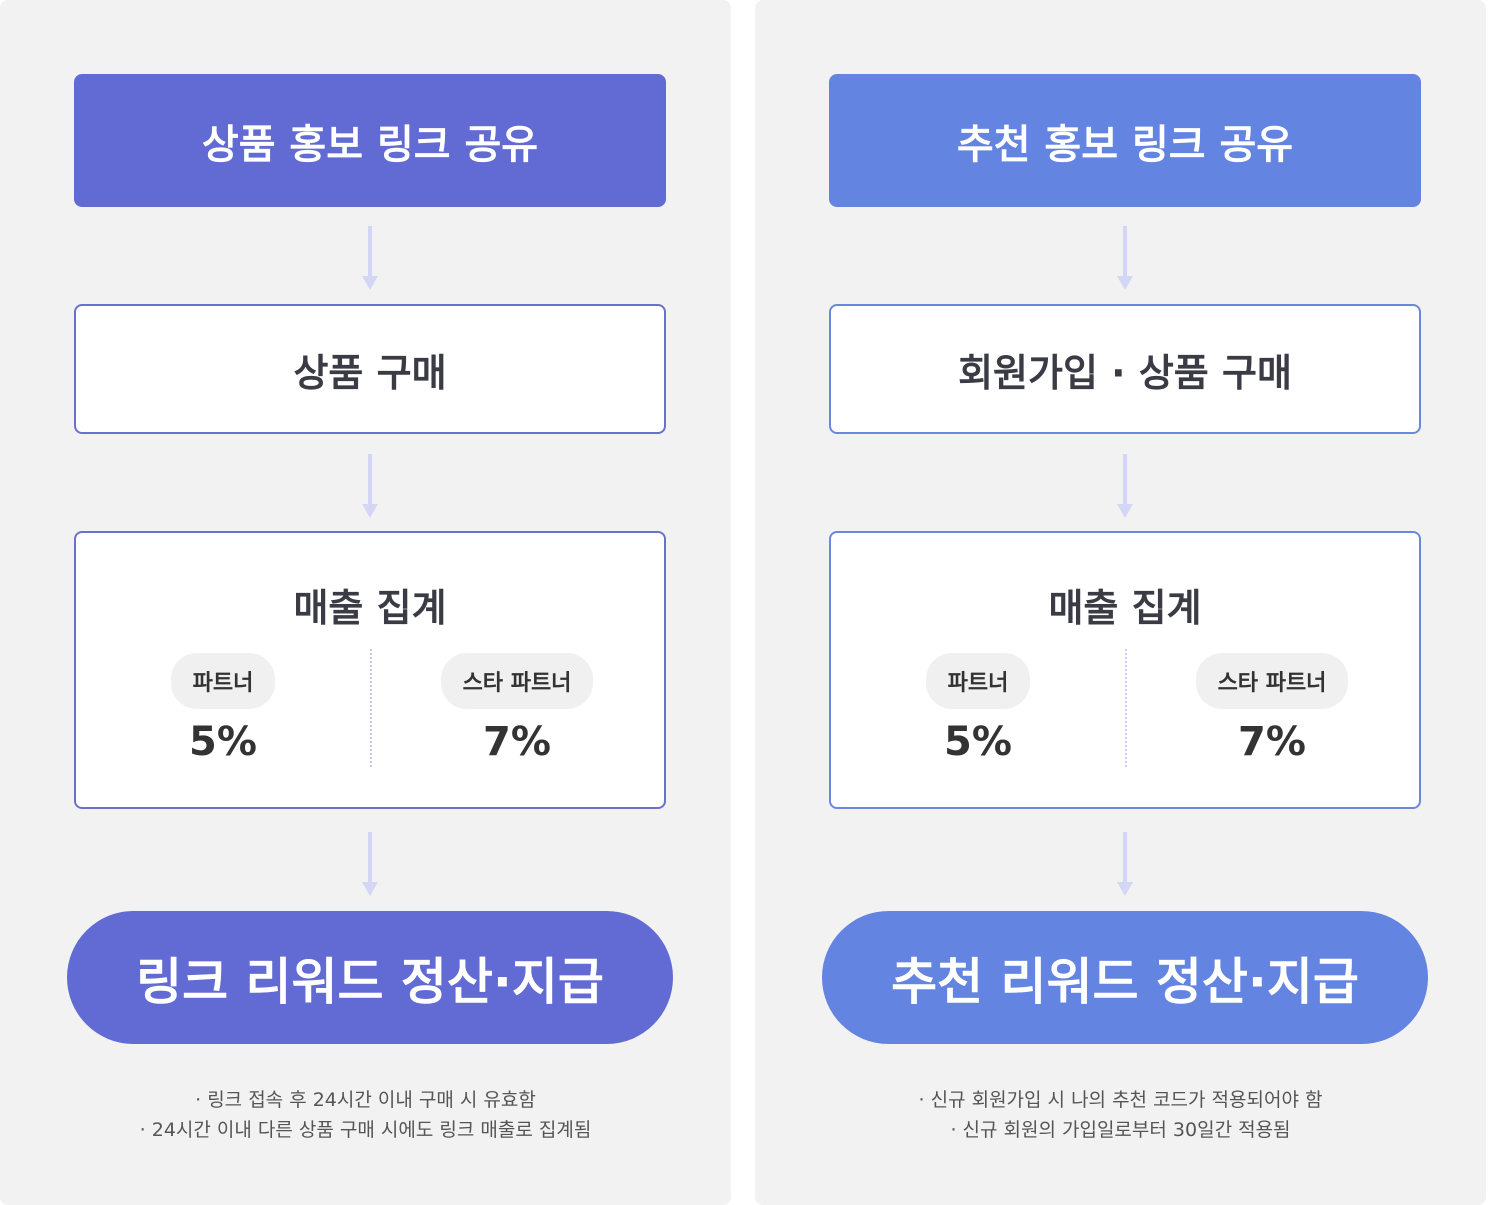 This screenshot has height=1205, width=1490. I want to click on note: · 24시간 이내 다른 상품 구매 시에도 링크 매출로 집계됨, so click(365, 1130).